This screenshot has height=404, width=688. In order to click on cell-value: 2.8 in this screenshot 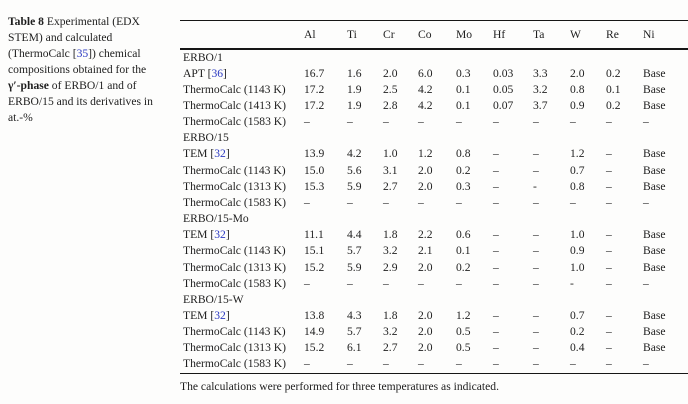, I will do `click(390, 105)`.